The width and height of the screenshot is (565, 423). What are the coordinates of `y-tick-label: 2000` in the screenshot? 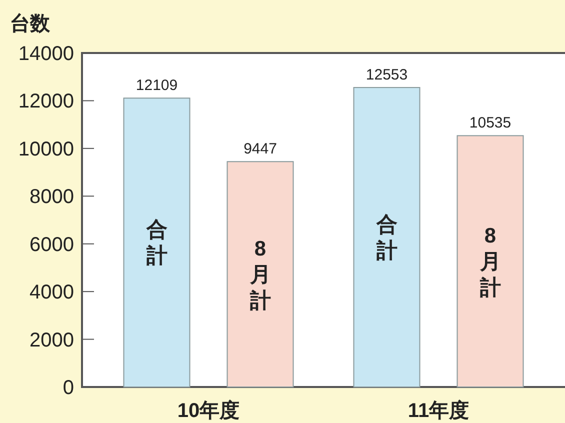 It's located at (52, 340).